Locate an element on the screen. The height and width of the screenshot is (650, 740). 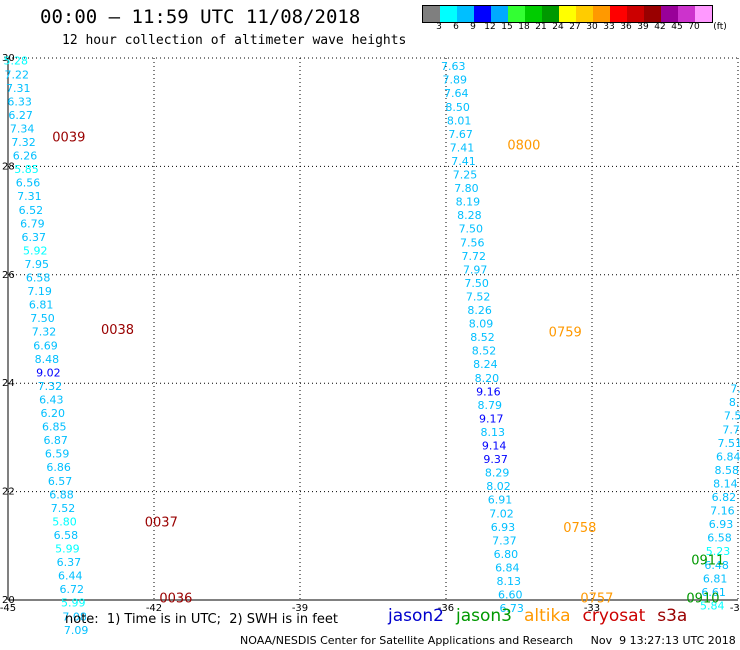
swh-value: 6.87 is located at coordinates (55, 440).